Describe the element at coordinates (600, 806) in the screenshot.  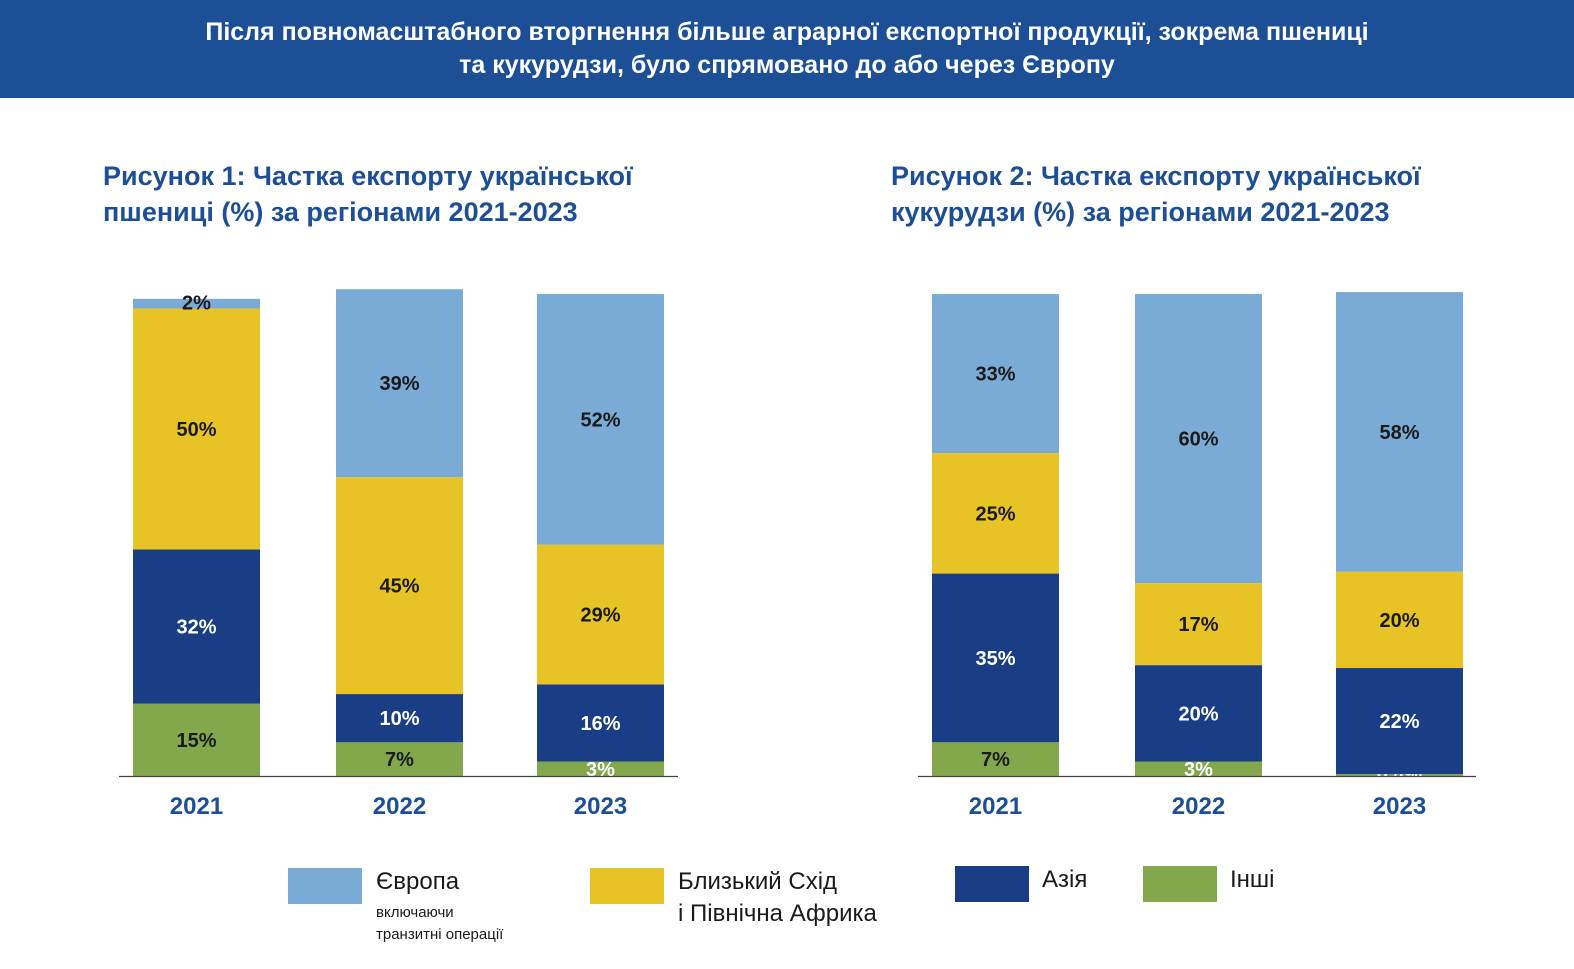
I see `chart-1-x-tick-2023: 2023` at that location.